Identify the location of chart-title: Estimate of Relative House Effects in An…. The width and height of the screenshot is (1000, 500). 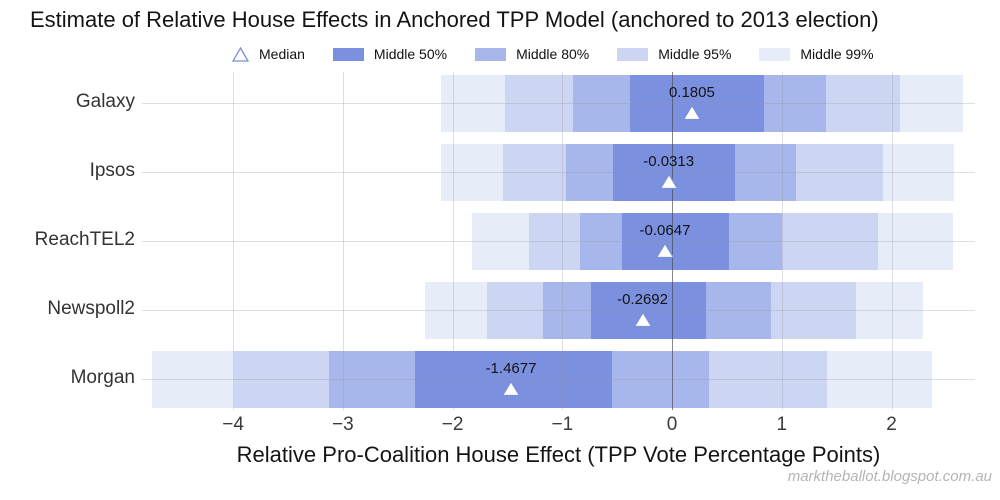
(454, 19).